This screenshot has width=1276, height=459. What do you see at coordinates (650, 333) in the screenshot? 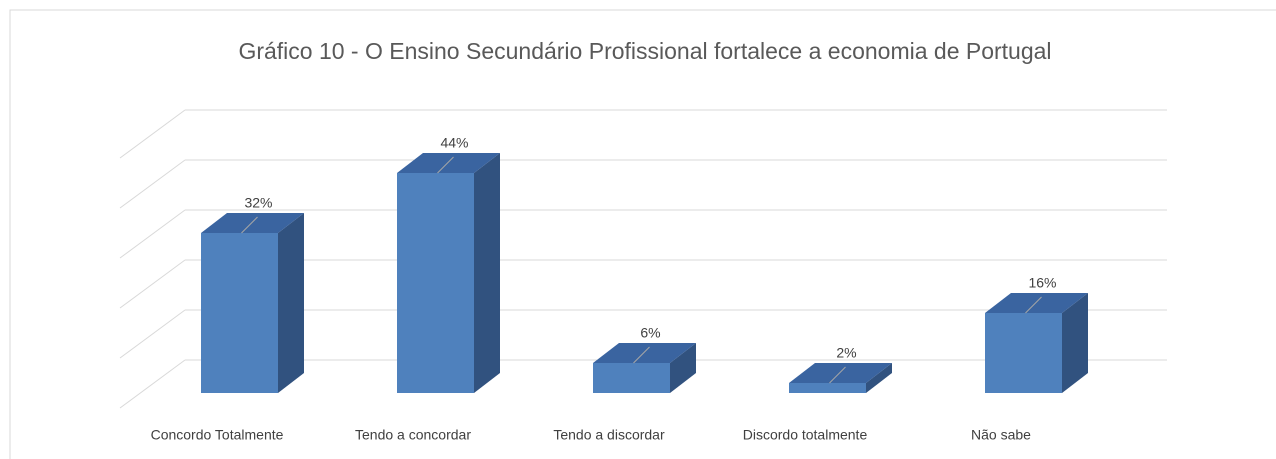
I see `data-label: 6%` at bounding box center [650, 333].